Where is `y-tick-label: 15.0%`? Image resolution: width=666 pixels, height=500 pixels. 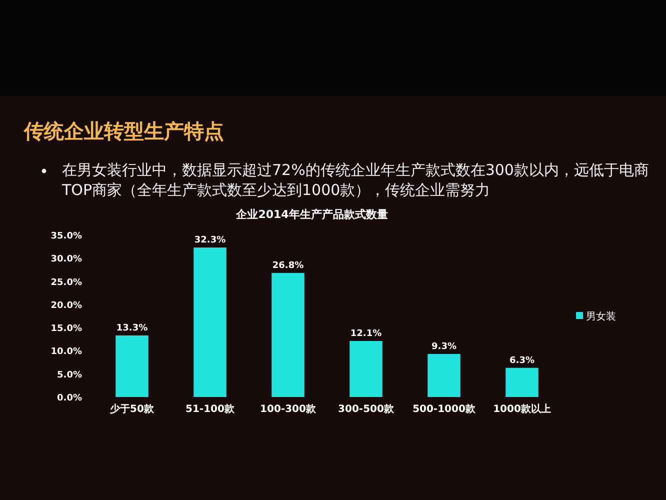
y-tick-label: 15.0% is located at coordinates (66, 329).